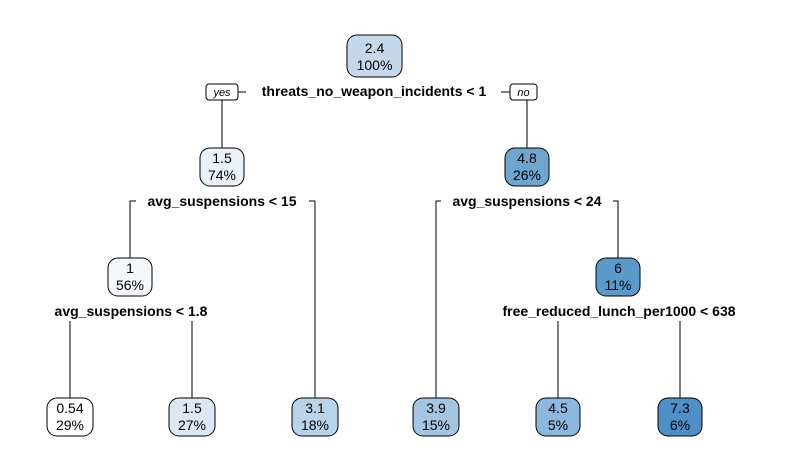 This screenshot has width=790, height=473. What do you see at coordinates (69, 408) in the screenshot?
I see `tree-leaf-n5-value: 0.54` at bounding box center [69, 408].